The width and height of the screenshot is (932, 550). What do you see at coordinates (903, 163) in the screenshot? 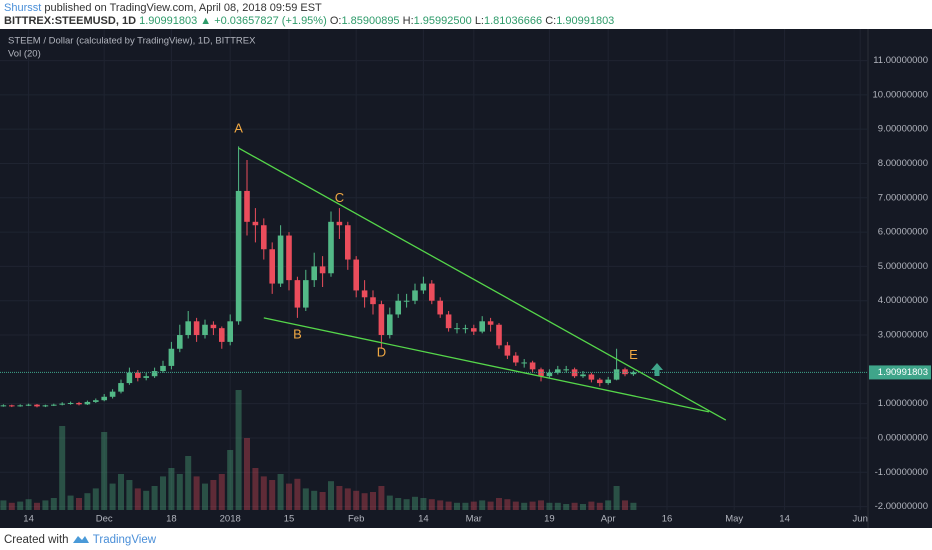
I see `y-tick-label: 8.00000000` at bounding box center [903, 163].